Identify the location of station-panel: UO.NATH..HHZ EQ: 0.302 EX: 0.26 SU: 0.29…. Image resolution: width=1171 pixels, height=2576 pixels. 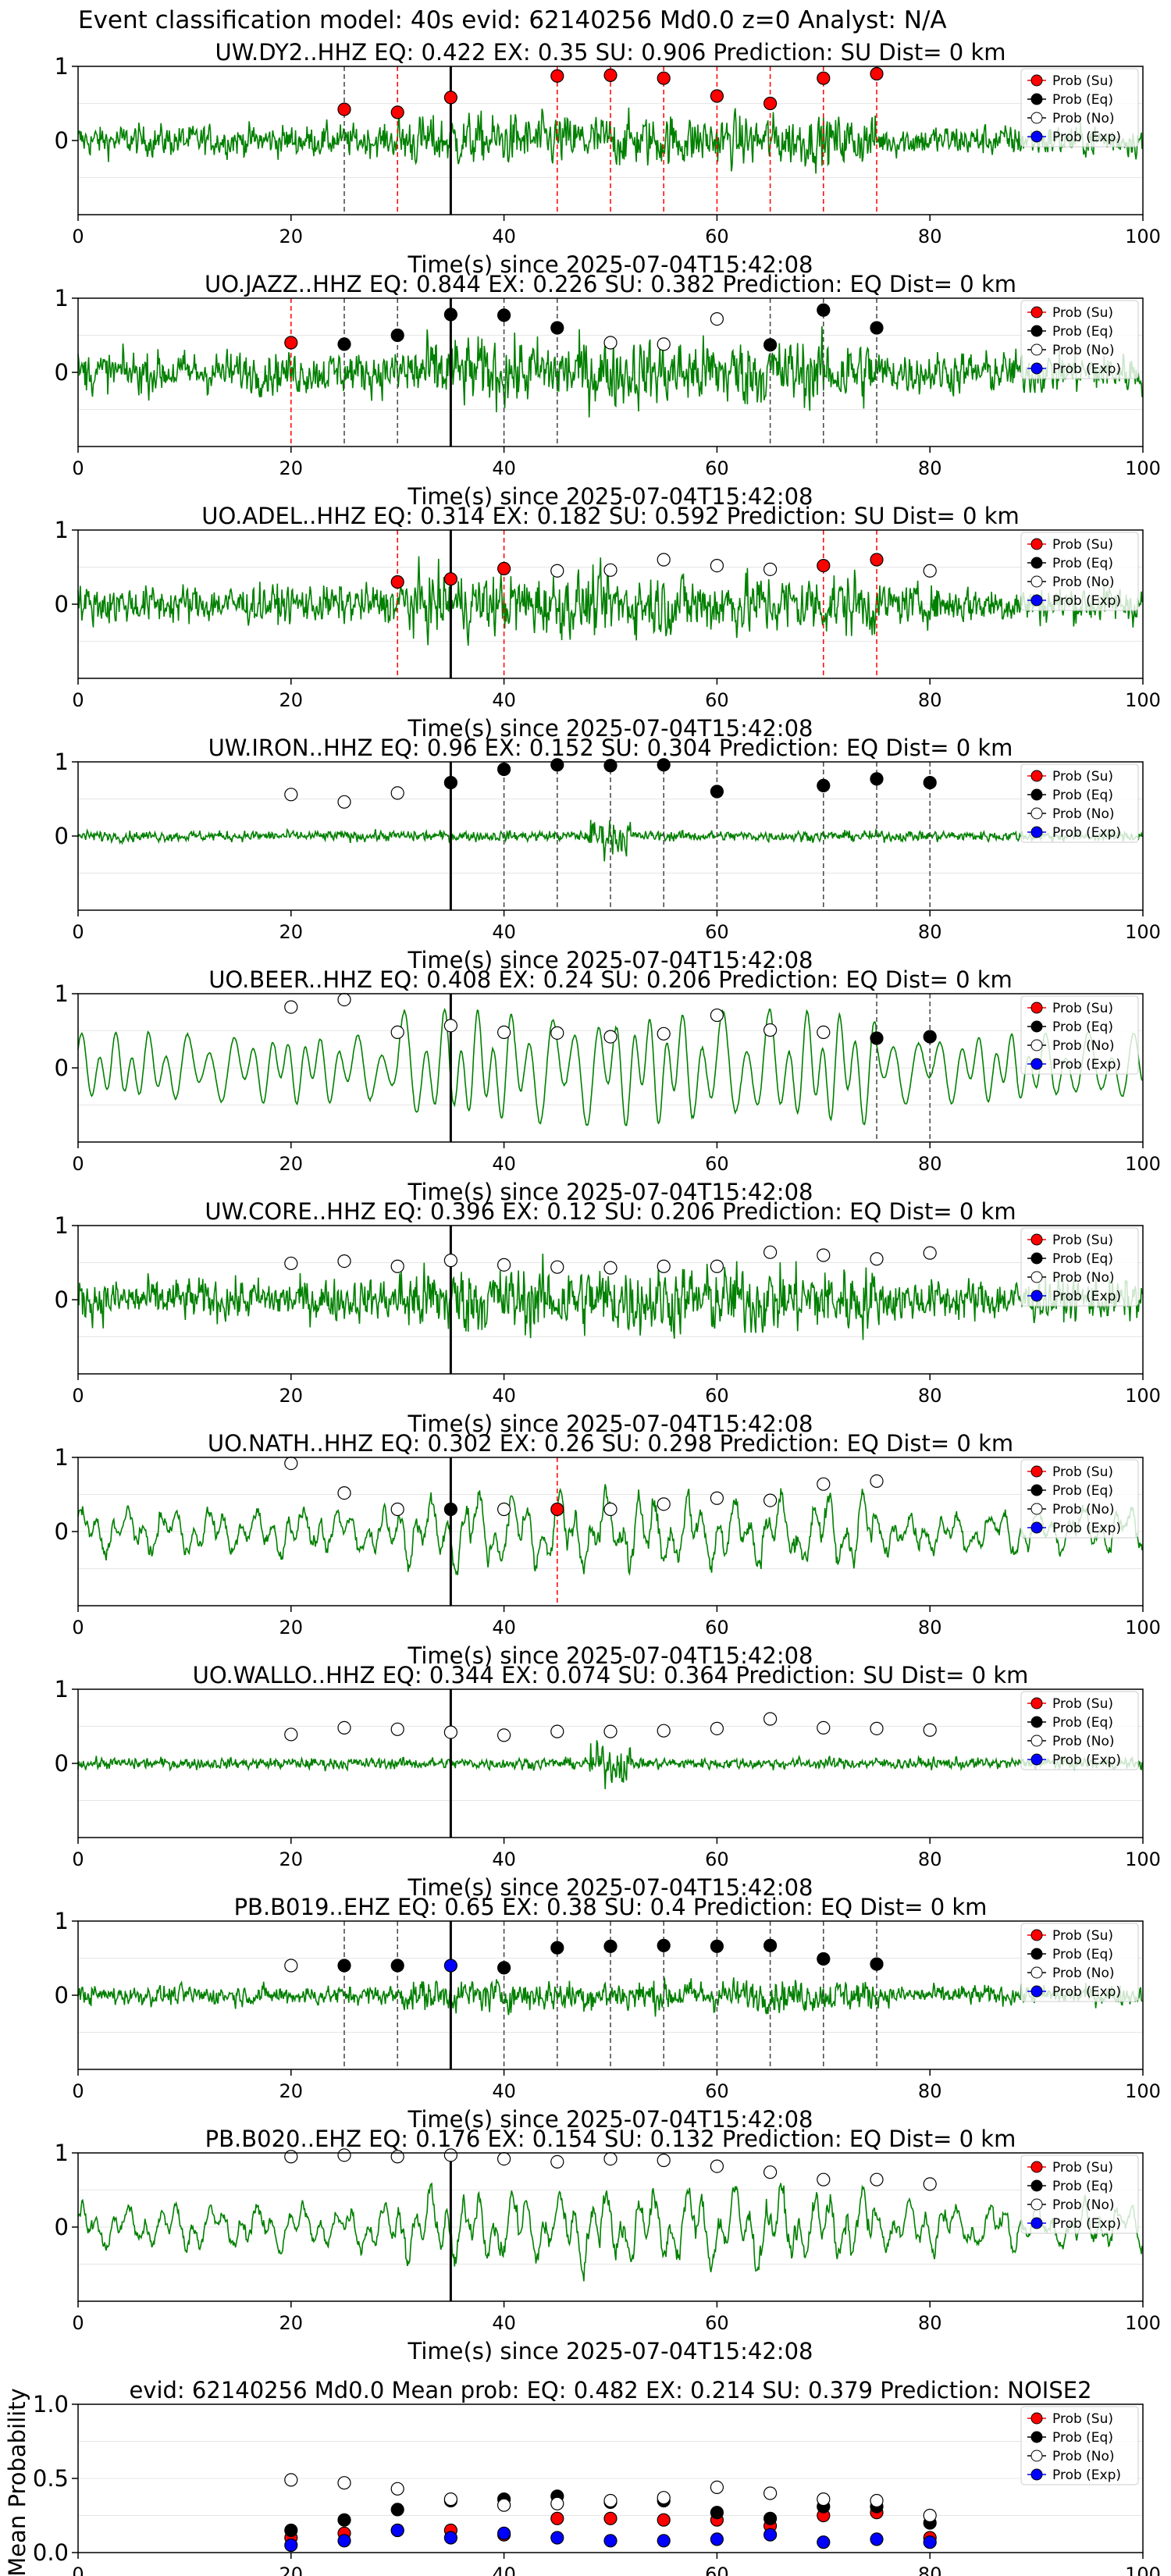
(608, 1549).